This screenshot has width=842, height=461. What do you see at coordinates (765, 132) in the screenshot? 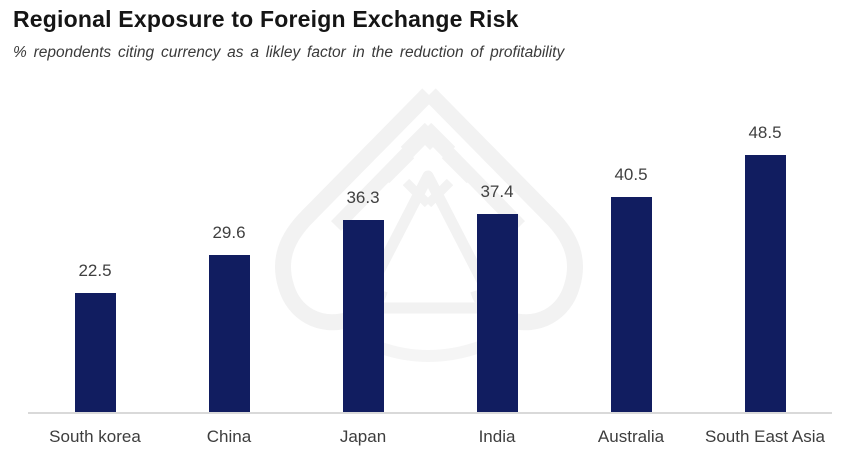
I see `bar-value-label: 48.5` at bounding box center [765, 132].